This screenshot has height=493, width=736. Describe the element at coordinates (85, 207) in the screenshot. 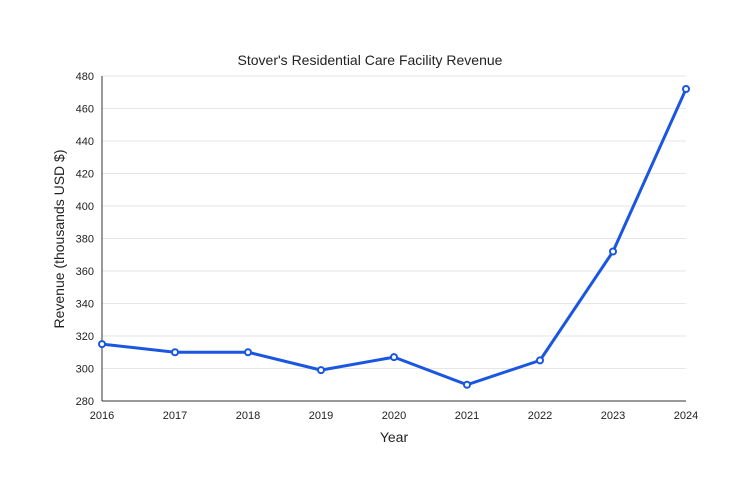

I see `y-tick-label: 400` at that location.